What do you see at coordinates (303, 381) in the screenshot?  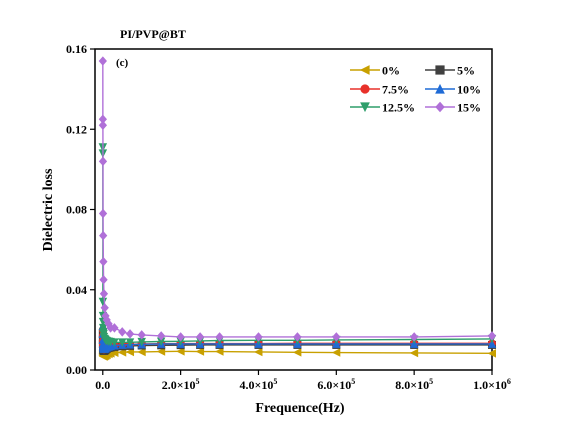 I see `x-axis: 0.0 2.0×10⁵ 4.0×10⁵ 6.0×10⁵ 8.0×10⁵ 1.0×10⁶` at bounding box center [303, 381].